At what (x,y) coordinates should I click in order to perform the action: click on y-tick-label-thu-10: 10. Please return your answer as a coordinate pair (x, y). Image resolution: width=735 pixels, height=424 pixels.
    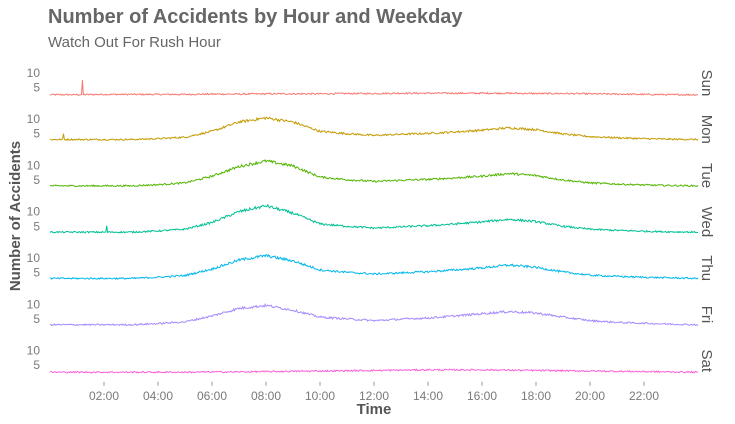
    Looking at the image, I should click on (34, 258).